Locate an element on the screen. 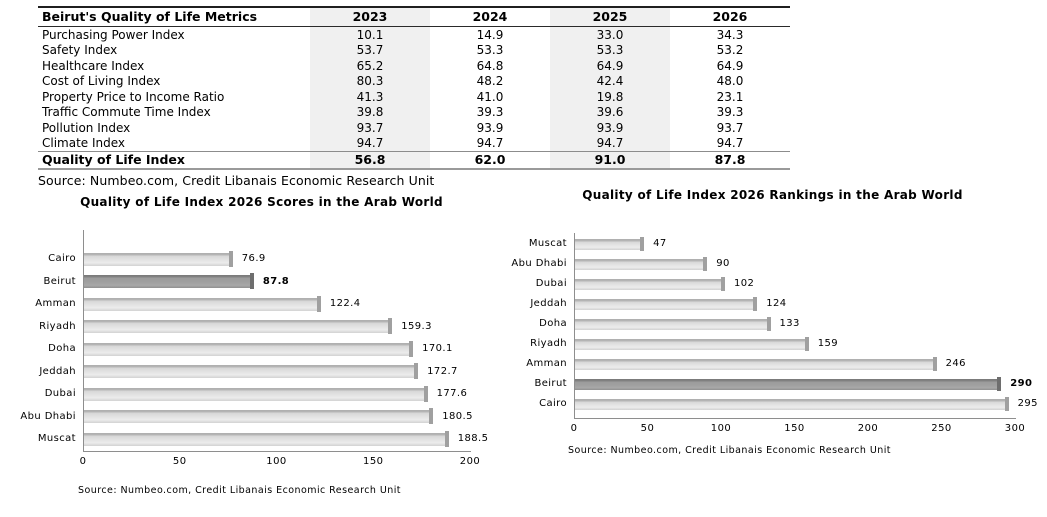  metric-value: 41.0 is located at coordinates (490, 96).